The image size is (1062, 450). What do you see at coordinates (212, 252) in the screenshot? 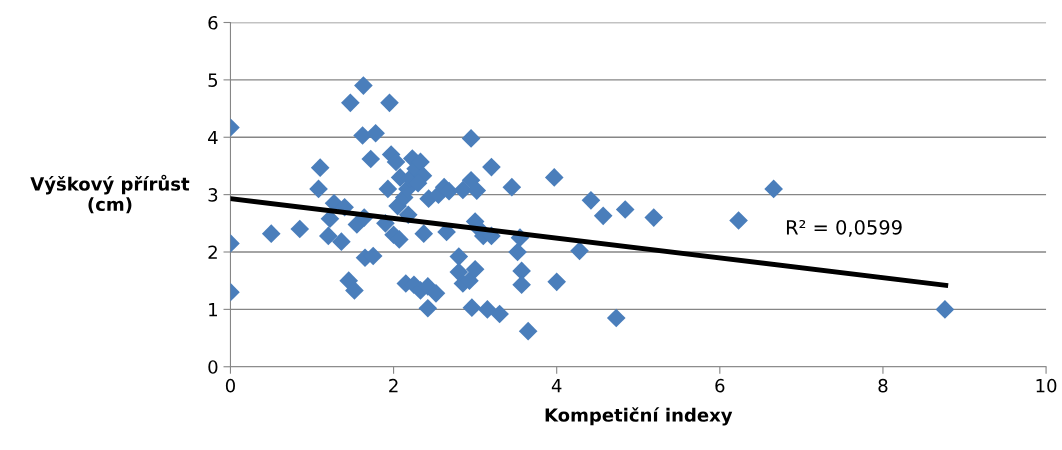
I see `y-tick-label: 2` at bounding box center [212, 252].